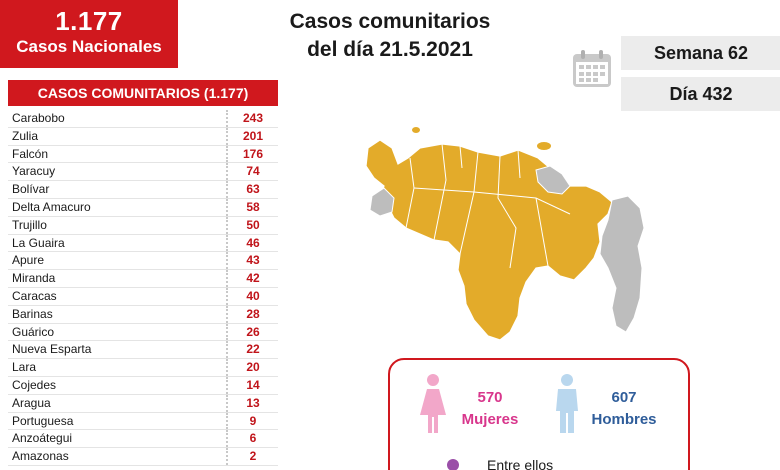  I want to click on state-cases: 14, so click(252, 385).